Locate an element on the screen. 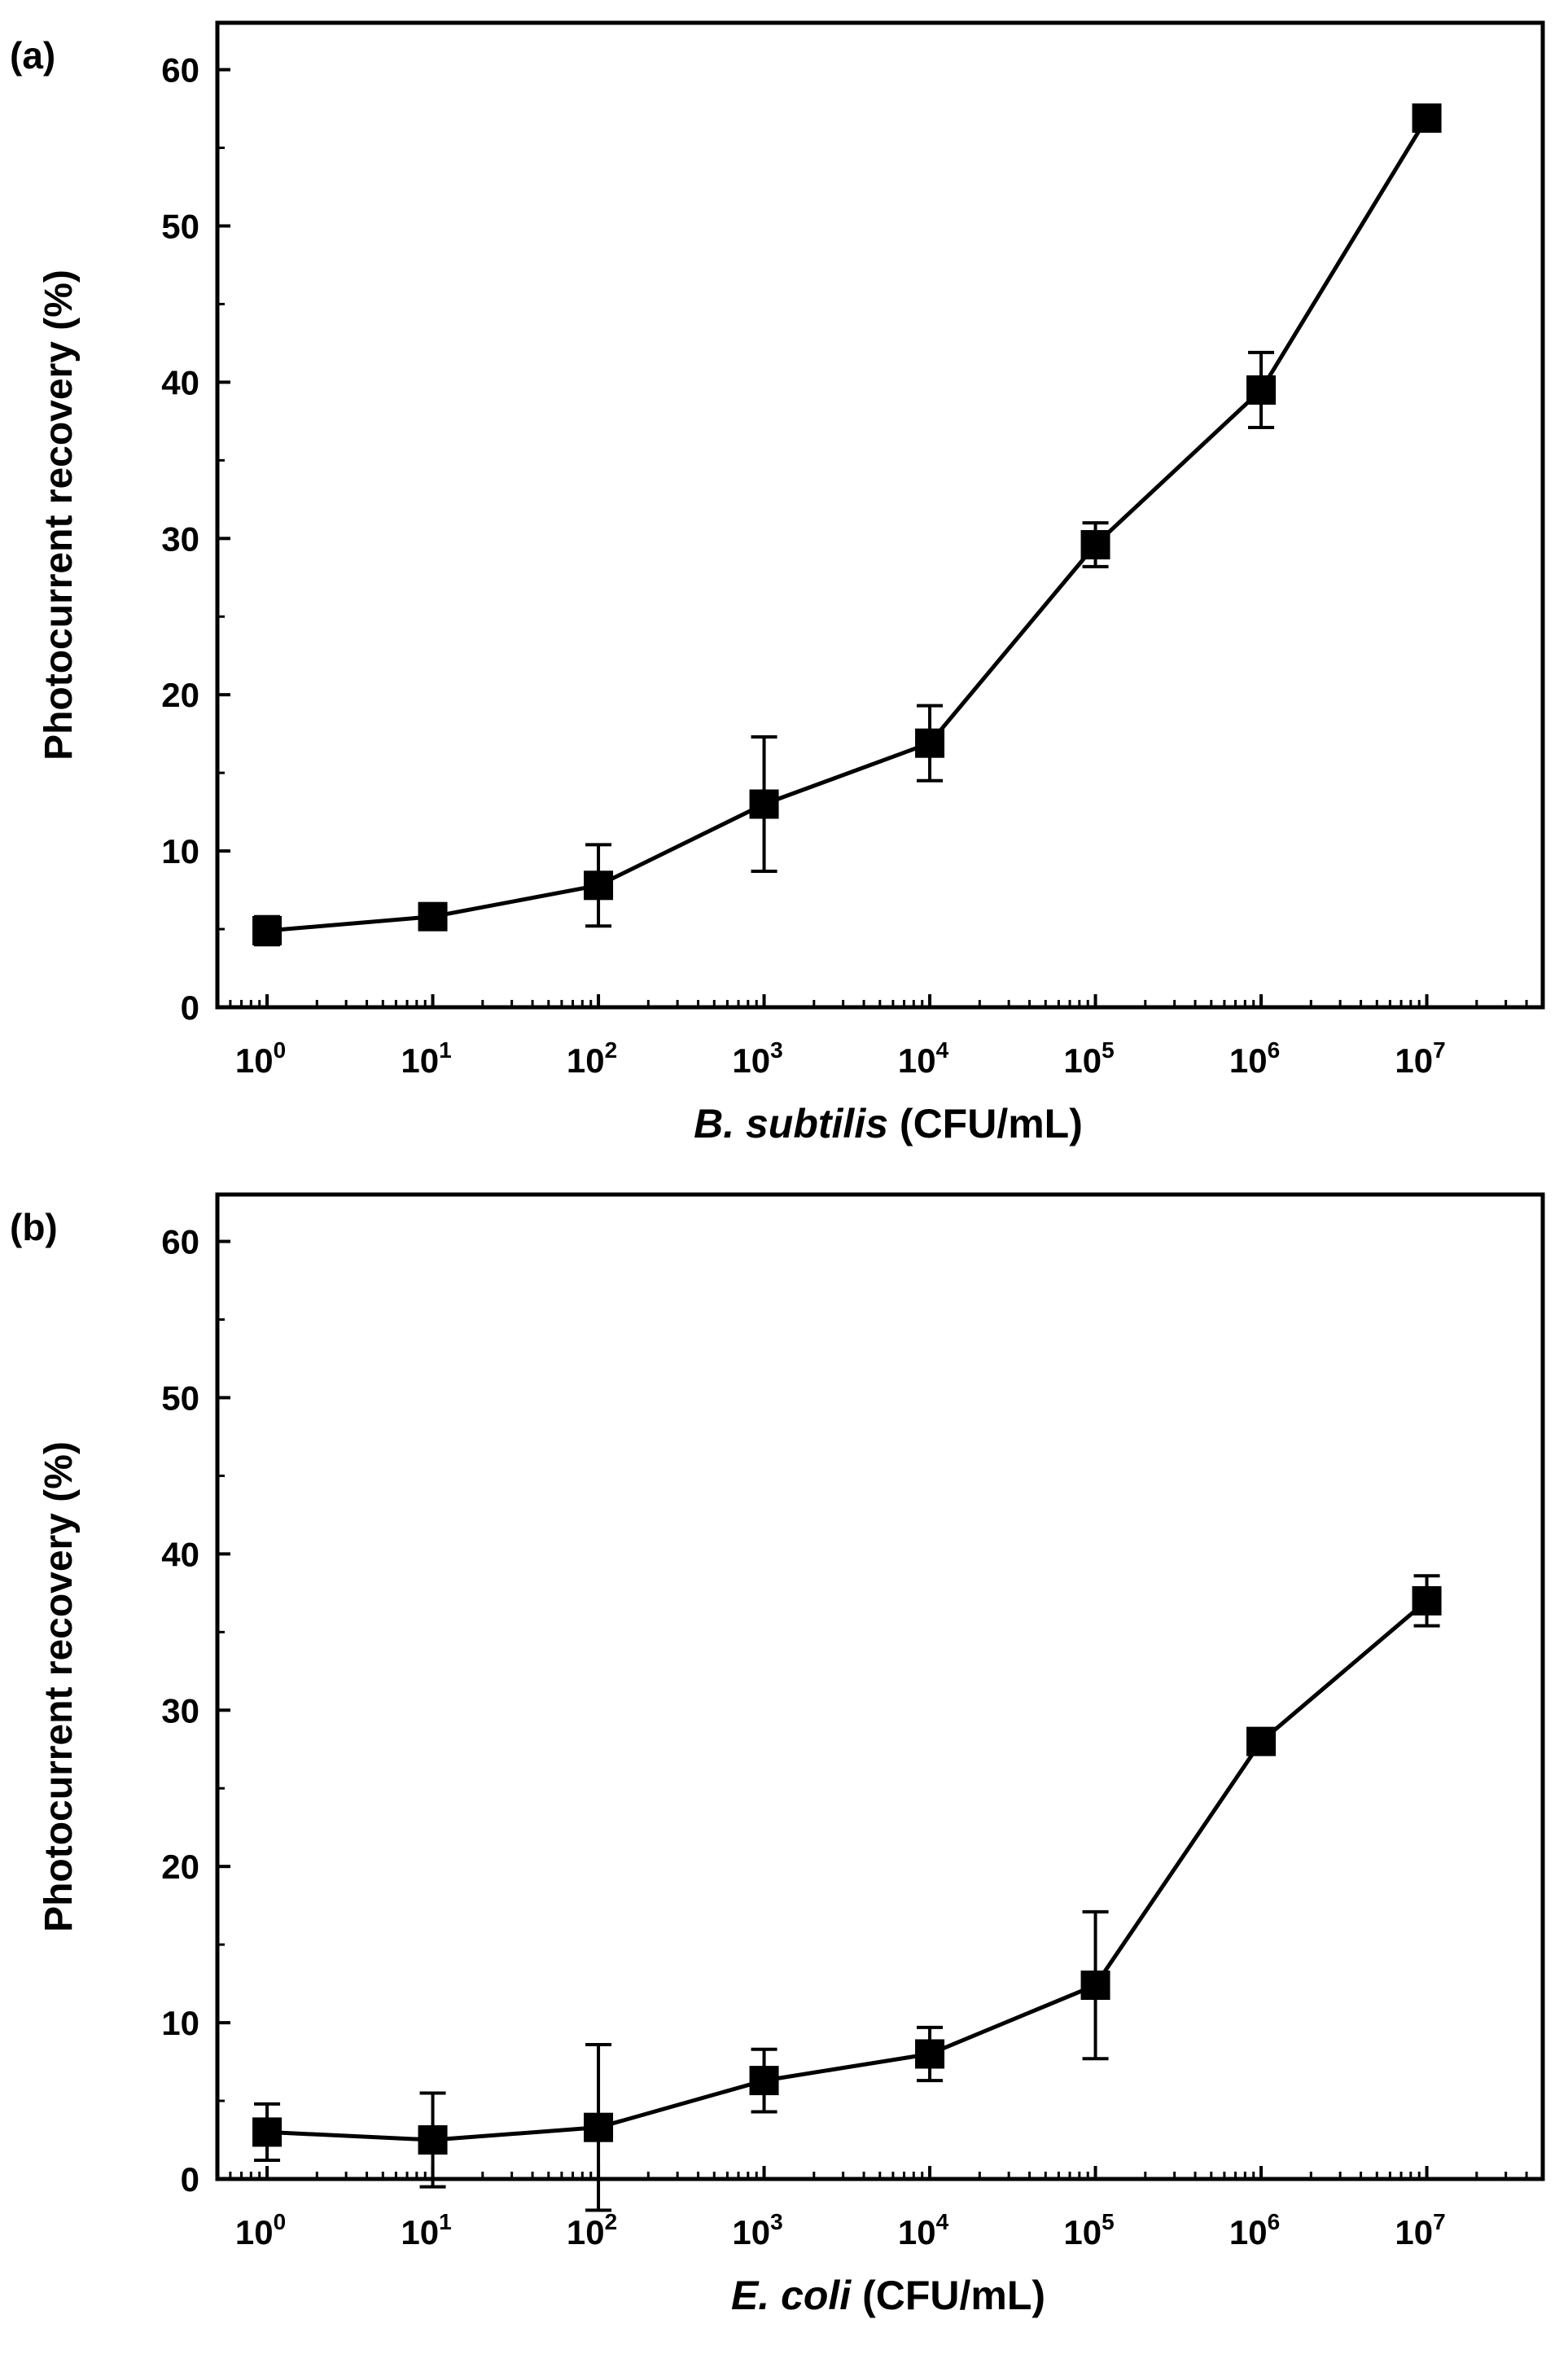  panel-label: (b) is located at coordinates (34, 1227).